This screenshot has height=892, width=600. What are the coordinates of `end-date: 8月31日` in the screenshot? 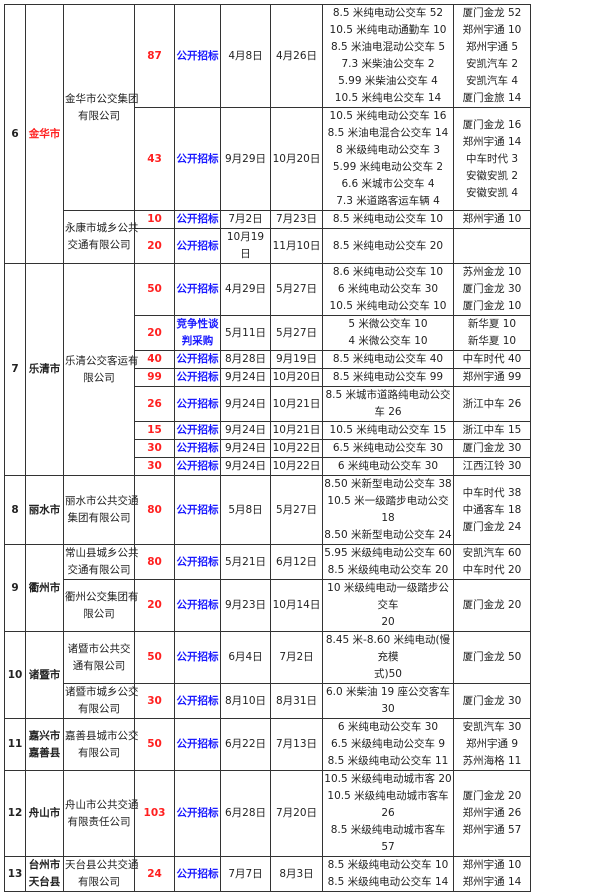 It's located at (296, 701).